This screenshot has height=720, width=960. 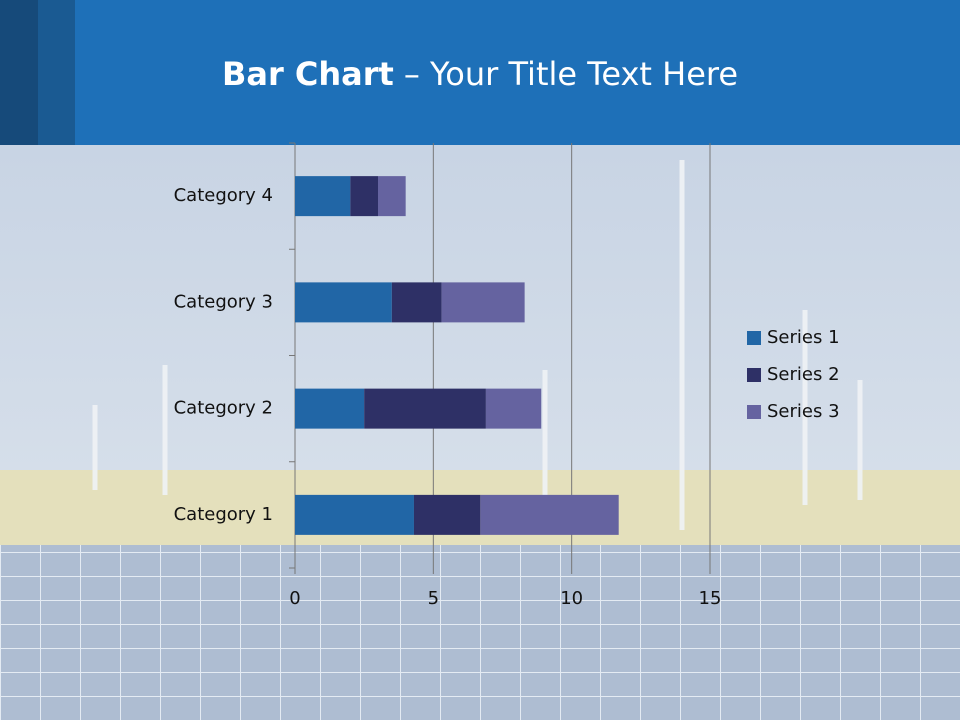 I want to click on legend-label: Series 2, so click(x=803, y=374).